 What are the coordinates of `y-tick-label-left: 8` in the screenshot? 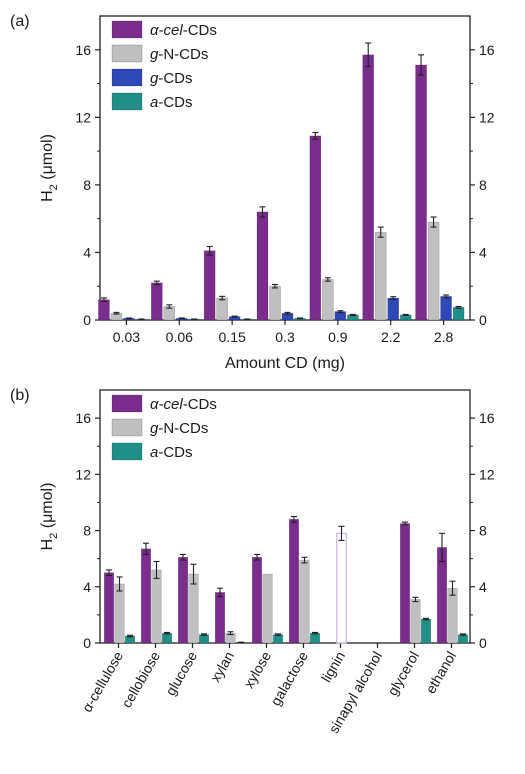 It's located at (87, 531).